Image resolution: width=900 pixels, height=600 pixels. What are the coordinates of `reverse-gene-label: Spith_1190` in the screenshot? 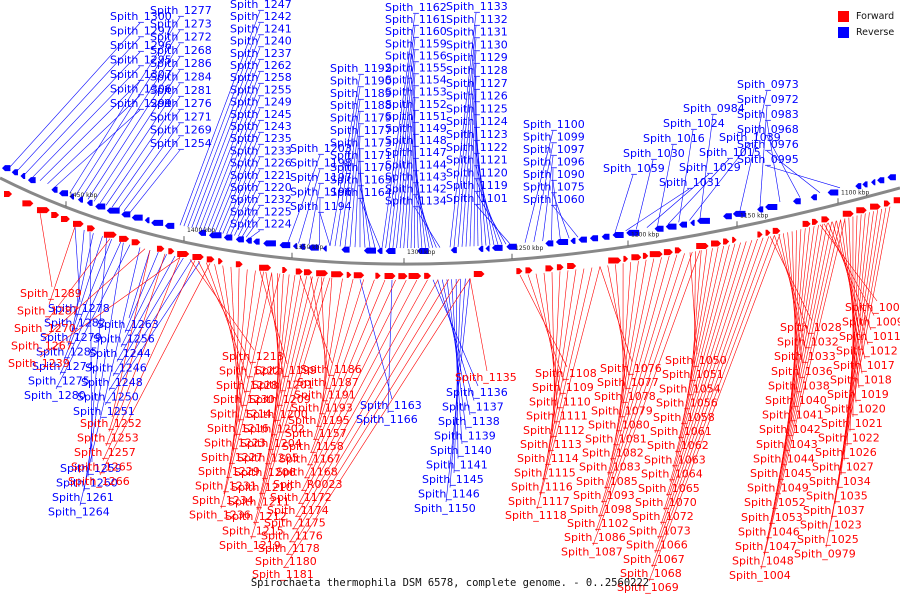 It's located at (361, 80).